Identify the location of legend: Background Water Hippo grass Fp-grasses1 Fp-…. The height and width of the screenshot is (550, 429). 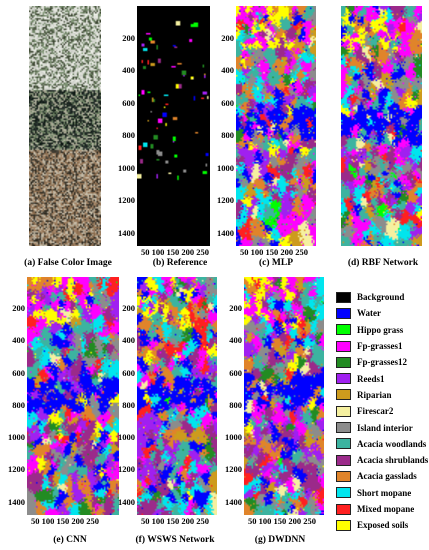
(382, 411).